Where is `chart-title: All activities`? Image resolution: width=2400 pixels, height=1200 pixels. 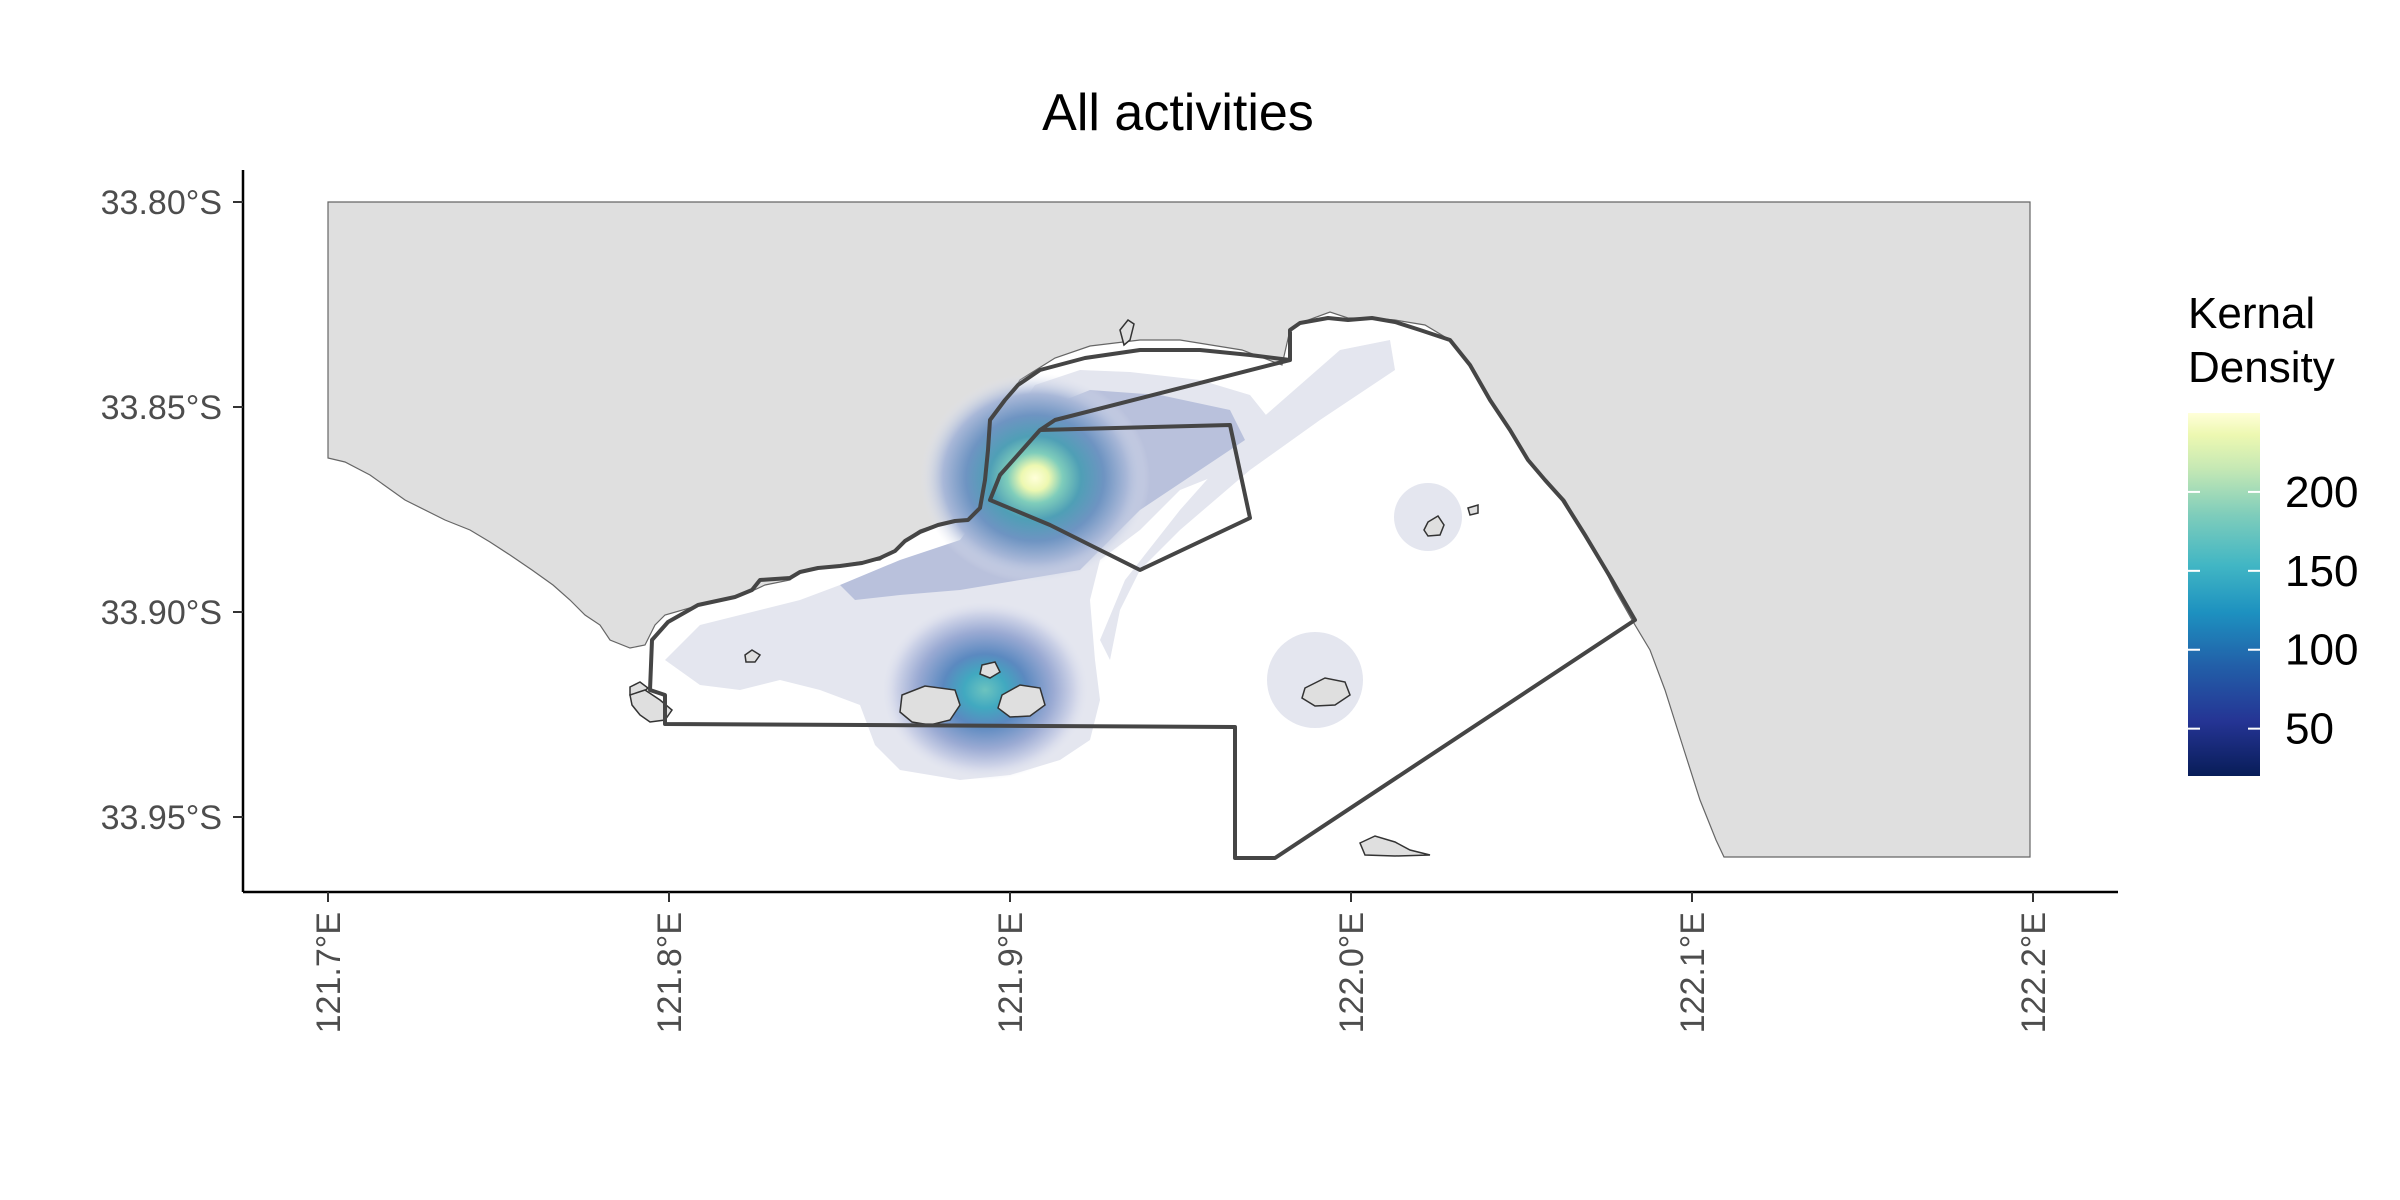
chart-title: All activities is located at coordinates (1178, 113).